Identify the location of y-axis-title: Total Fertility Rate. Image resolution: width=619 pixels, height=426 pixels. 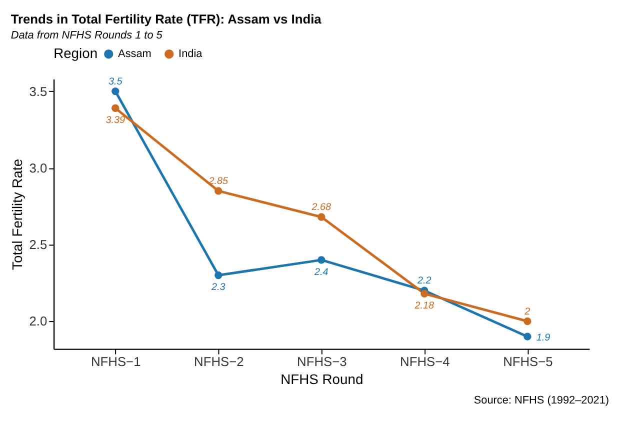
(17, 214).